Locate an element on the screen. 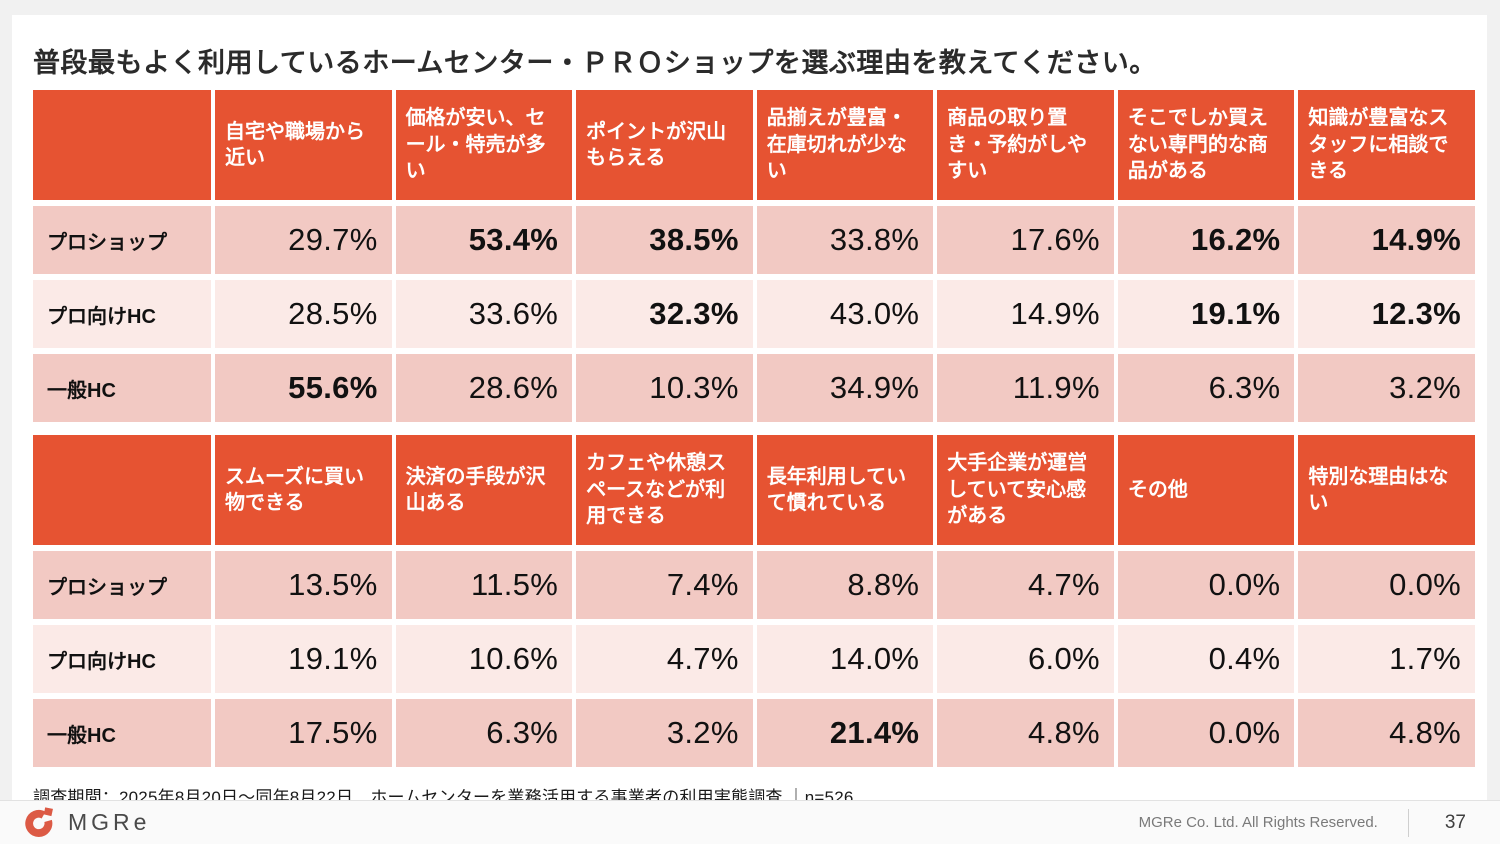 This screenshot has width=1500, height=844. value-cell: 10.6% is located at coordinates (484, 659).